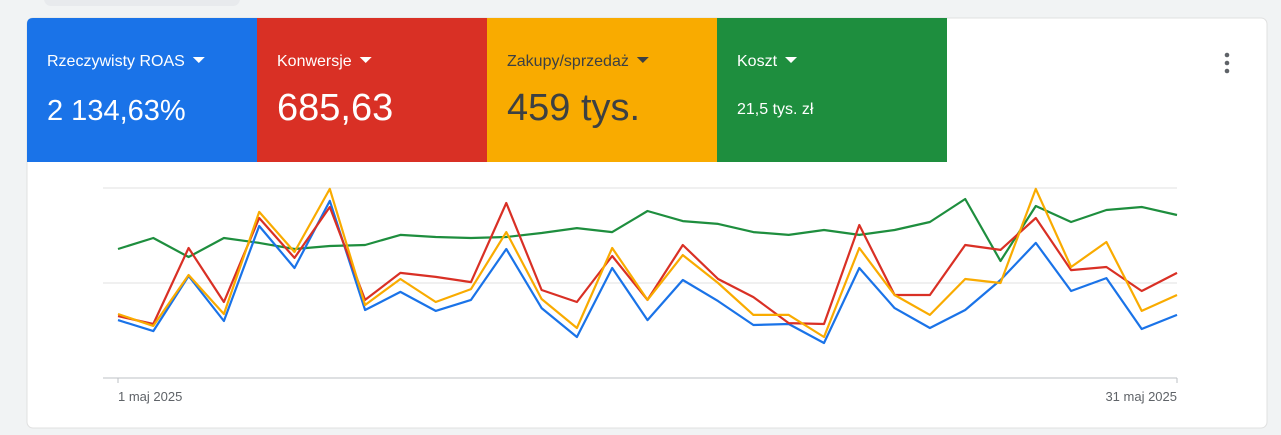 The height and width of the screenshot is (435, 1281). Describe the element at coordinates (116, 61) in the screenshot. I see `metric-label: Rzeczywisty ROAS` at that location.